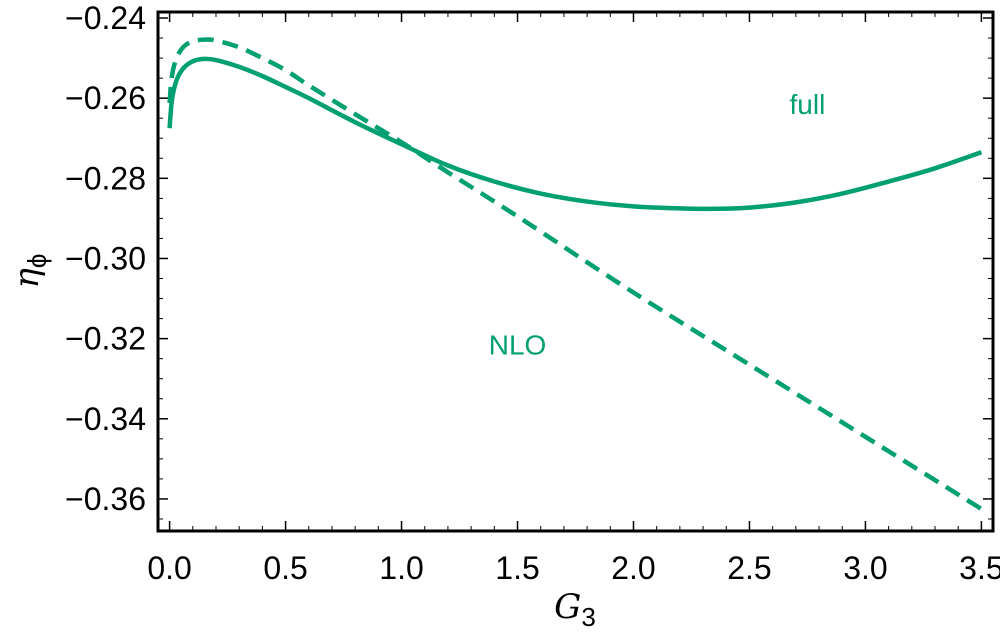 The width and height of the screenshot is (1000, 637). Describe the element at coordinates (567, 607) in the screenshot. I see `x-axis-label-main: G` at that location.